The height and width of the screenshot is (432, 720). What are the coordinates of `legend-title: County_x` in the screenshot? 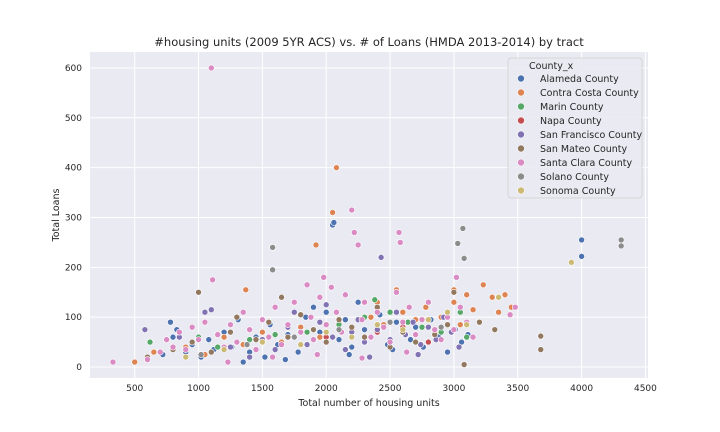 It's located at (551, 66).